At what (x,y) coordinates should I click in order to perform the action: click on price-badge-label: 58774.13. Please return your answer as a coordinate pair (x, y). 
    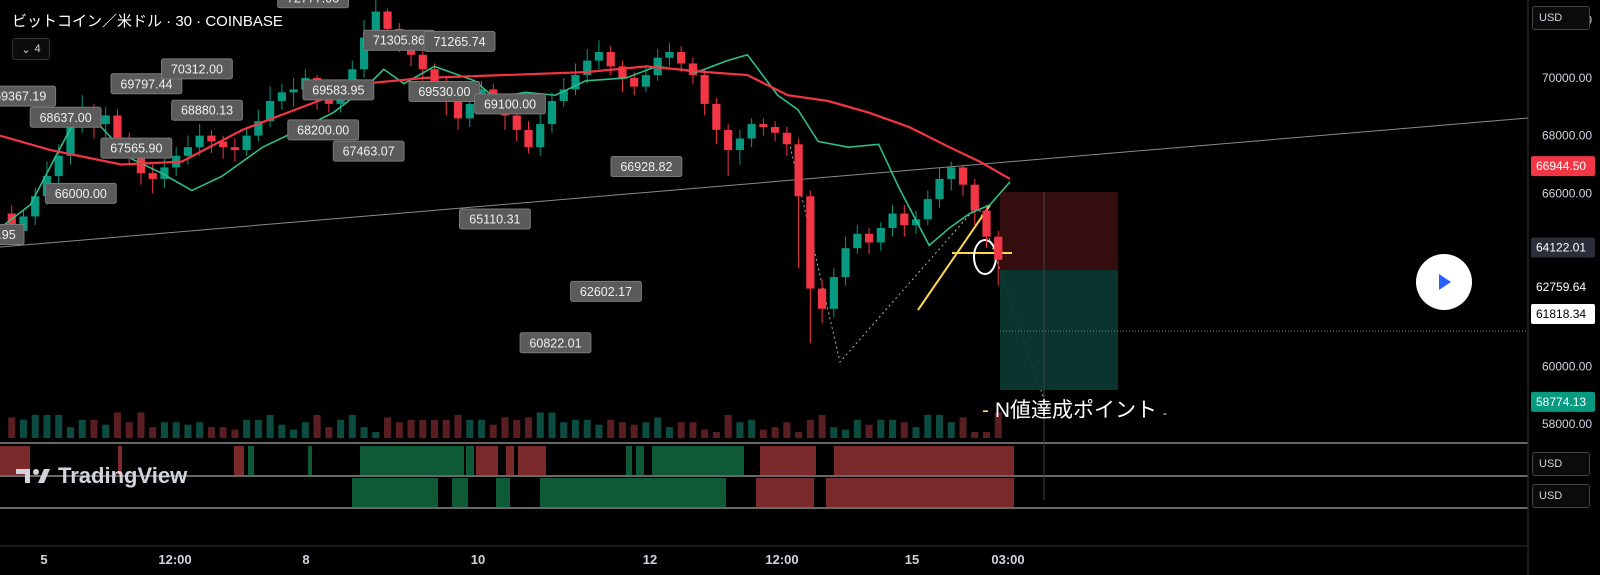
    Looking at the image, I should click on (1561, 402).